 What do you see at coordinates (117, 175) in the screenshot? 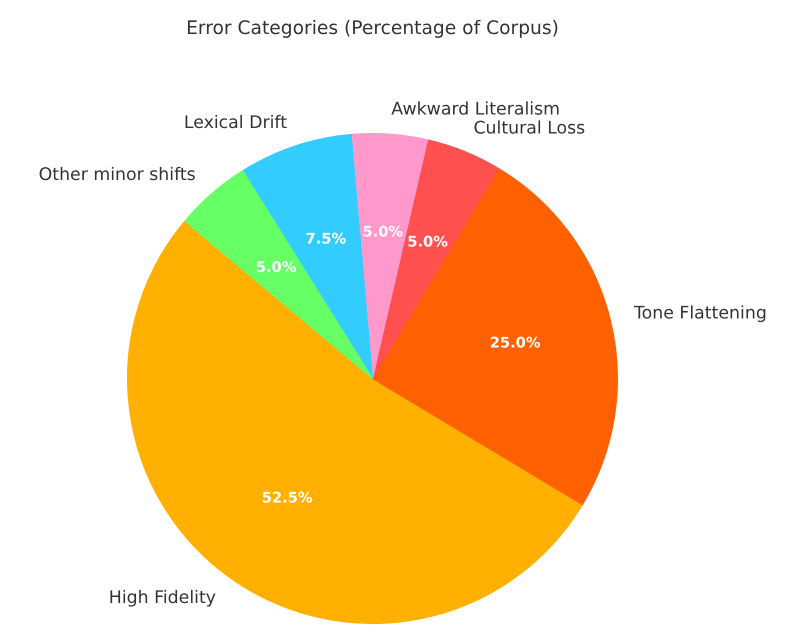
I see `slice-label: Other minor shifts` at bounding box center [117, 175].